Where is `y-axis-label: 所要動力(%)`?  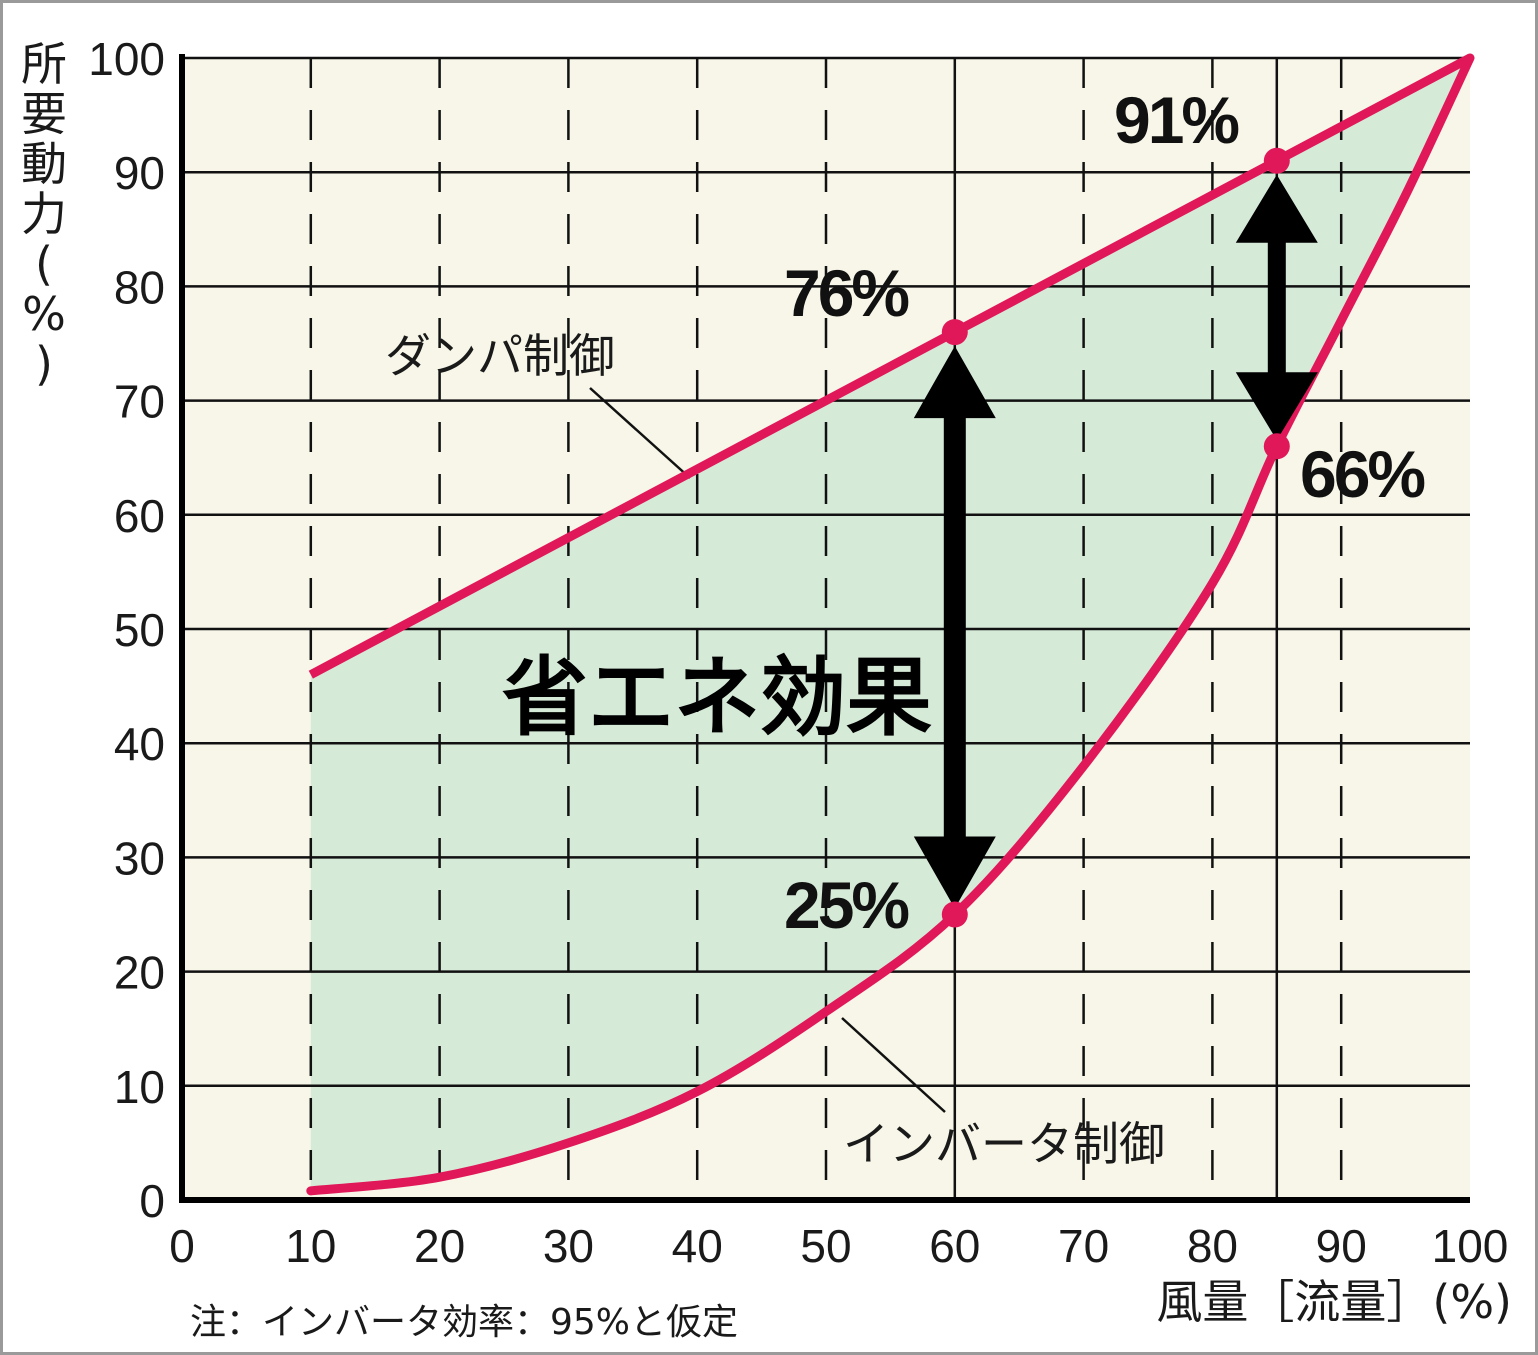 y-axis-label: 所要動力(%) is located at coordinates (44, 214).